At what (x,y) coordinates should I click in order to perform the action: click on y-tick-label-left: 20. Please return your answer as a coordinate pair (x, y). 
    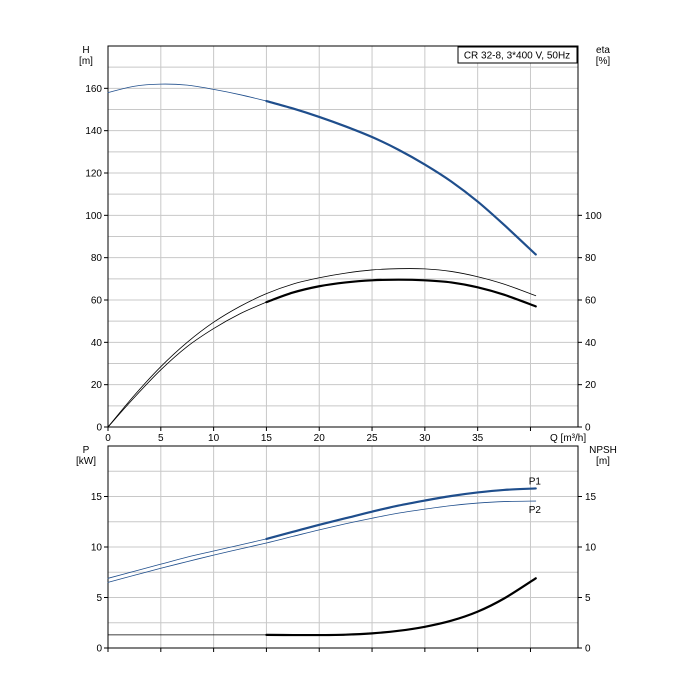
    Looking at the image, I should click on (97, 385).